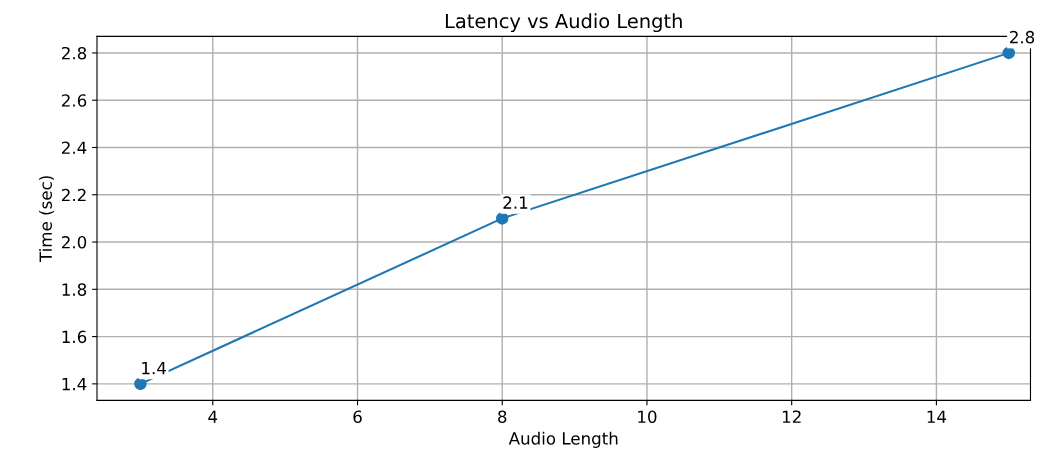 The width and height of the screenshot is (1043, 455). What do you see at coordinates (74, 337) in the screenshot?
I see `y-tick-label: 1.6` at bounding box center [74, 337].